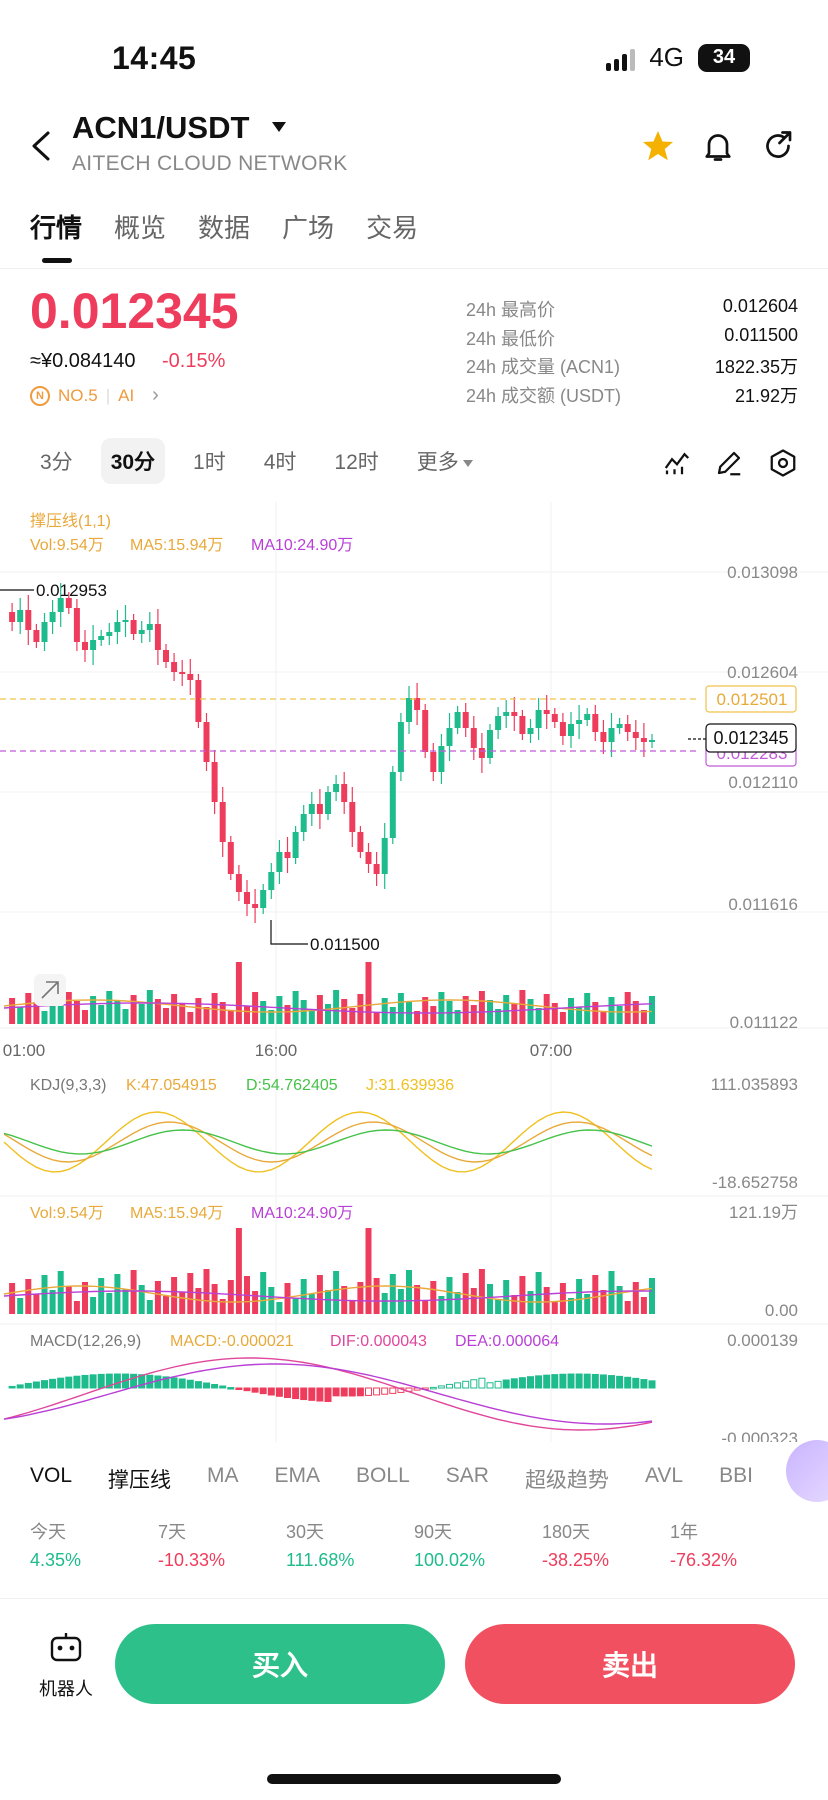 This screenshot has height=1800, width=828. Describe the element at coordinates (356, 462) in the screenshot. I see `timeframe-12h: 12时` at that location.